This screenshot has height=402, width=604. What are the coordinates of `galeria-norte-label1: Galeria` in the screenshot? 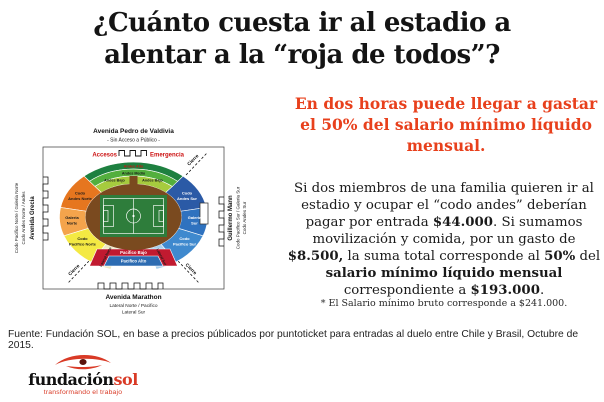 It's located at (72, 217).